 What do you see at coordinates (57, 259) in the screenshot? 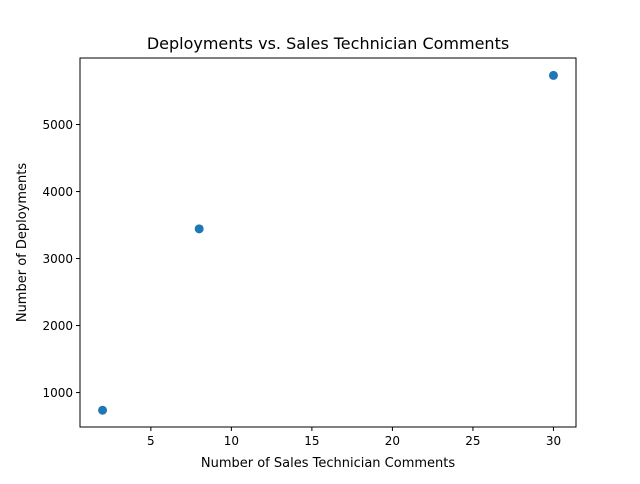
I see `y-tick-label: 3000` at bounding box center [57, 259].